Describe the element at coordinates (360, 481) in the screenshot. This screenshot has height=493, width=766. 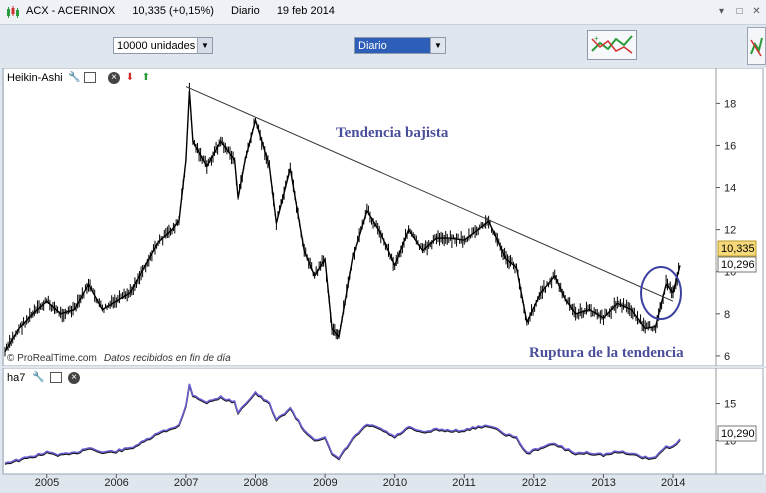
I see `date-axis: 2005 2006 2007 2008 2009 2010 2011 2012 2013 2014` at that location.